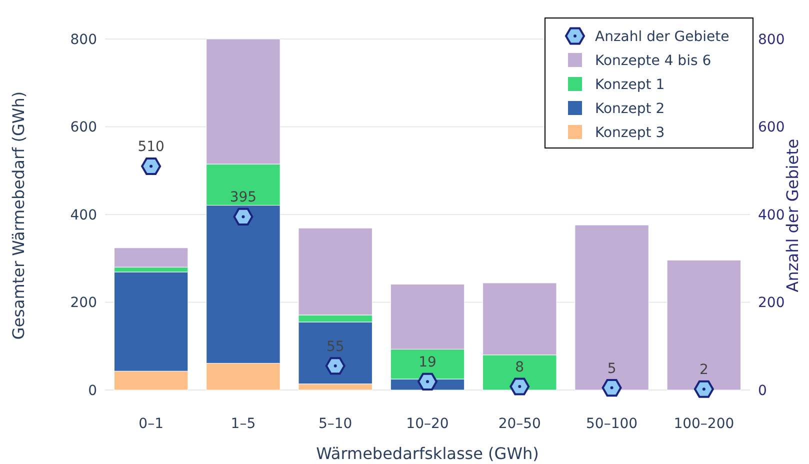  What do you see at coordinates (83, 215) in the screenshot?
I see `y-tick-label: 400` at bounding box center [83, 215].